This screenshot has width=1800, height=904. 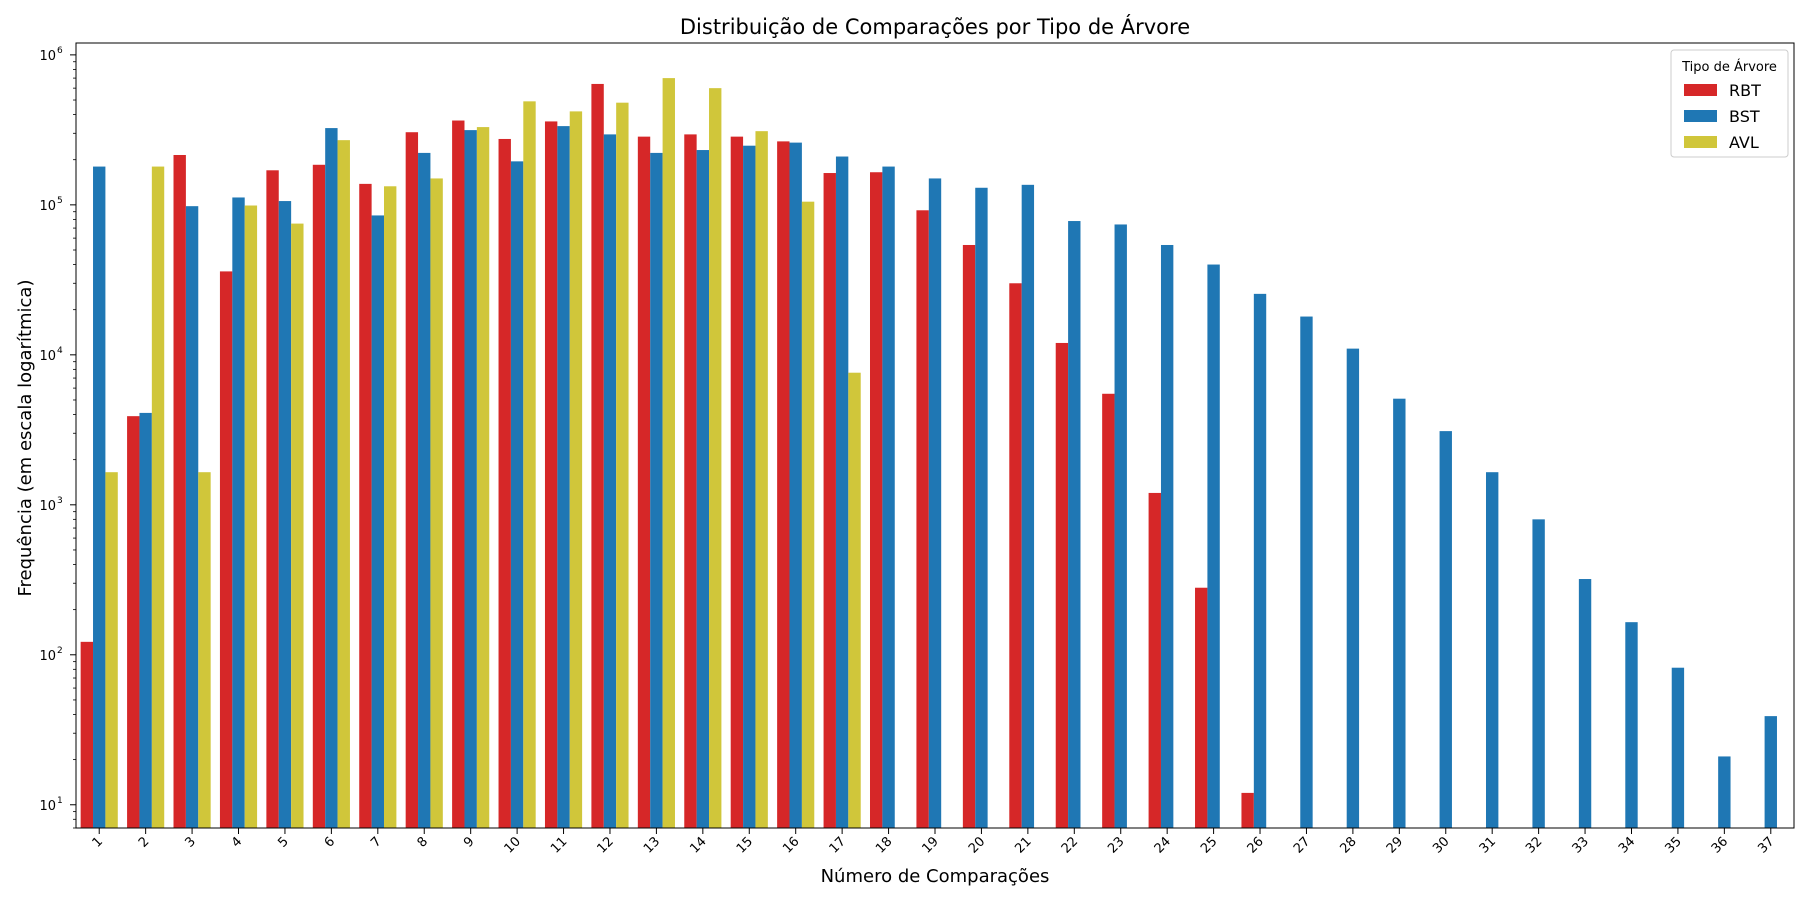 What do you see at coordinates (977, 845) in the screenshot?
I see `x-tick-label: 20` at bounding box center [977, 845].